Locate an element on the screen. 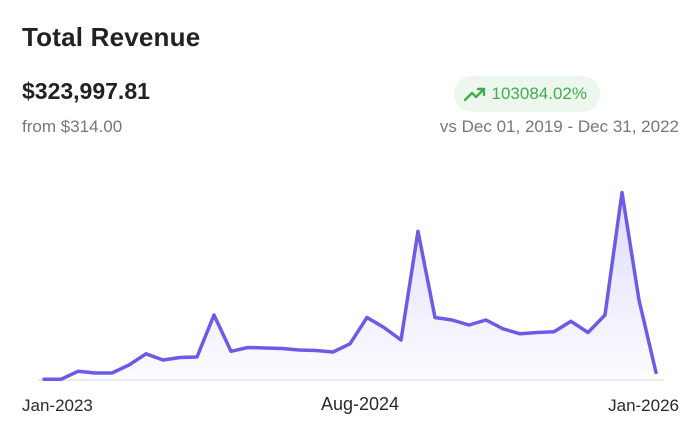 The height and width of the screenshot is (442, 692). x-tick-label: Jan-2023 is located at coordinates (57, 405).